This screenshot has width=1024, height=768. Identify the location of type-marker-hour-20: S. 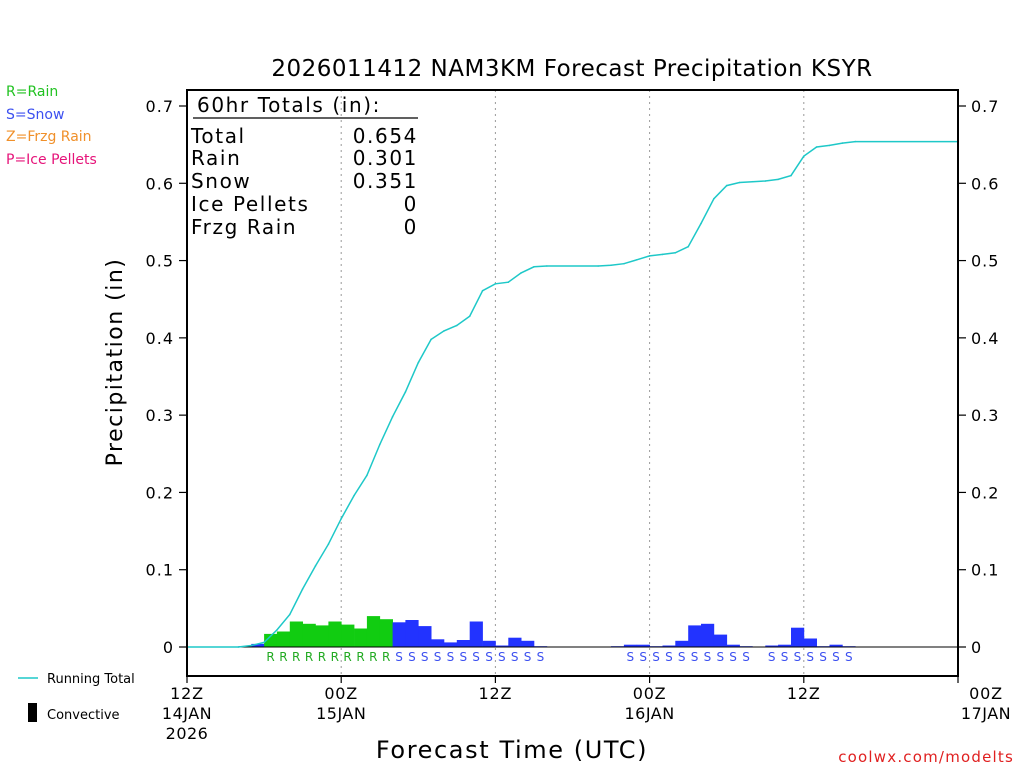
(438, 657).